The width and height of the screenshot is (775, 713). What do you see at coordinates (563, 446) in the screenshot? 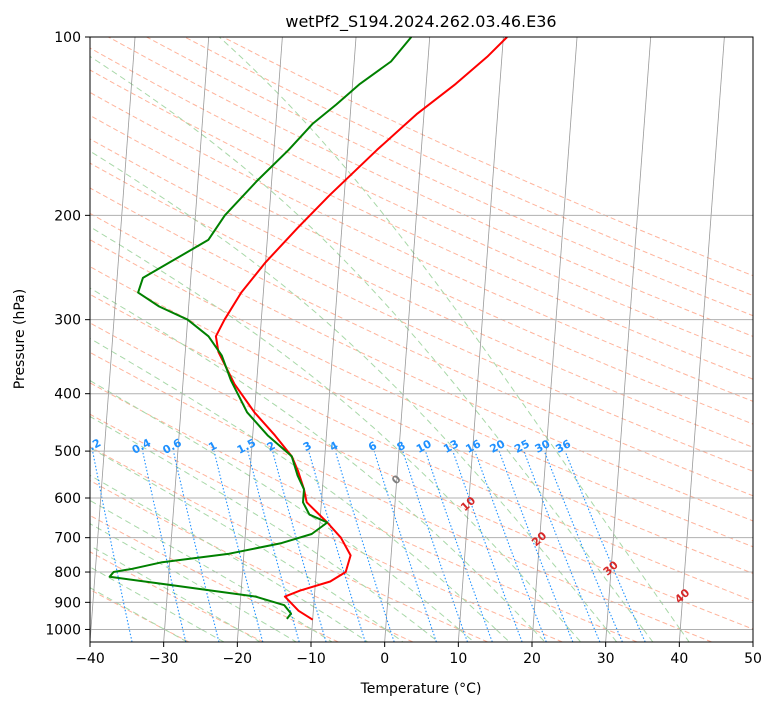
I see `mixing-ratio-label: 36` at bounding box center [563, 446].